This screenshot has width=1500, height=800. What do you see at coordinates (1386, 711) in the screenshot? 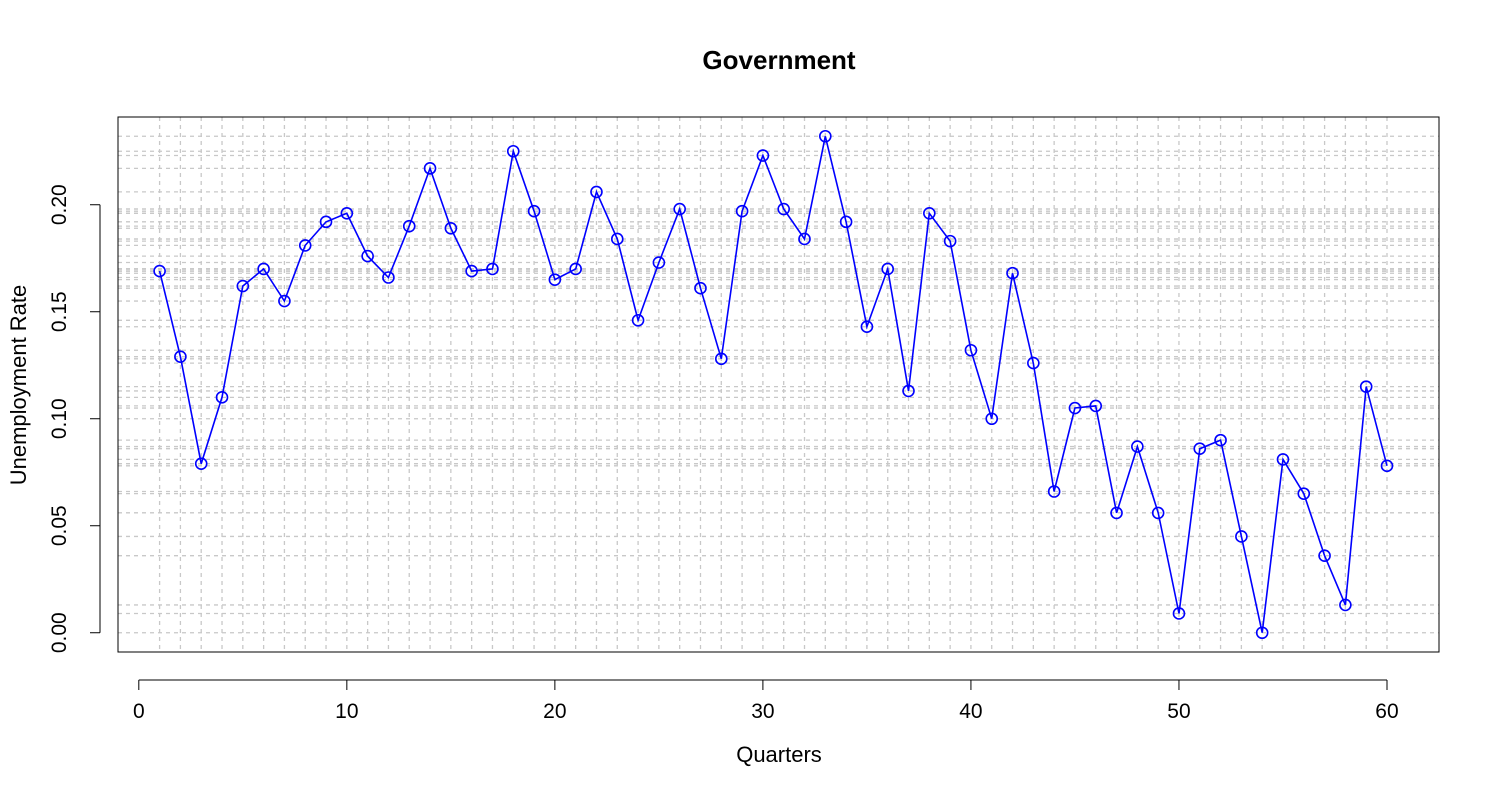
I see `x-tick-label: 60` at bounding box center [1386, 711].